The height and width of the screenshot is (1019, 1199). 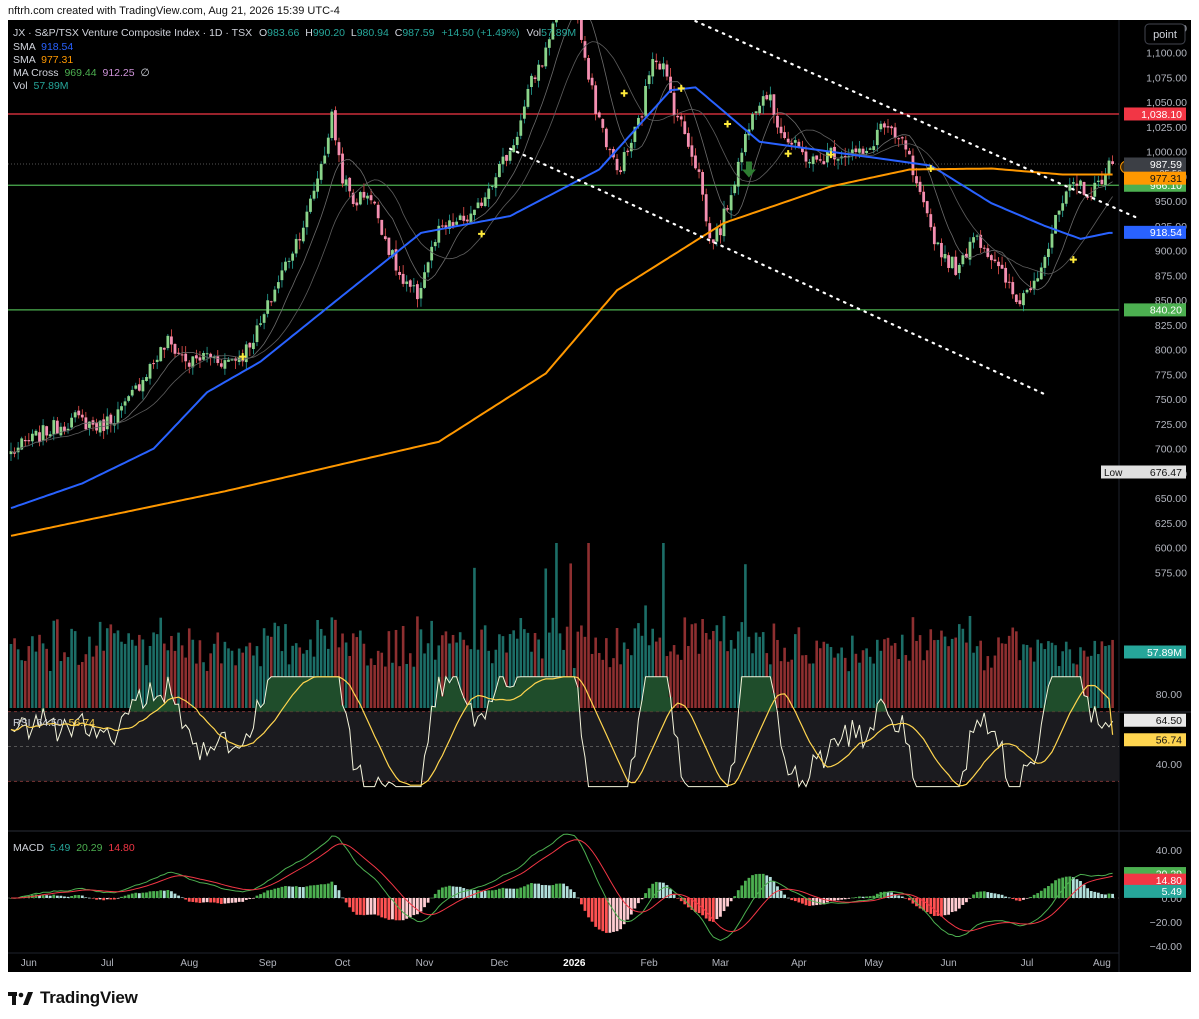 I want to click on tradingview-brand: TradingView, so click(x=89, y=997).